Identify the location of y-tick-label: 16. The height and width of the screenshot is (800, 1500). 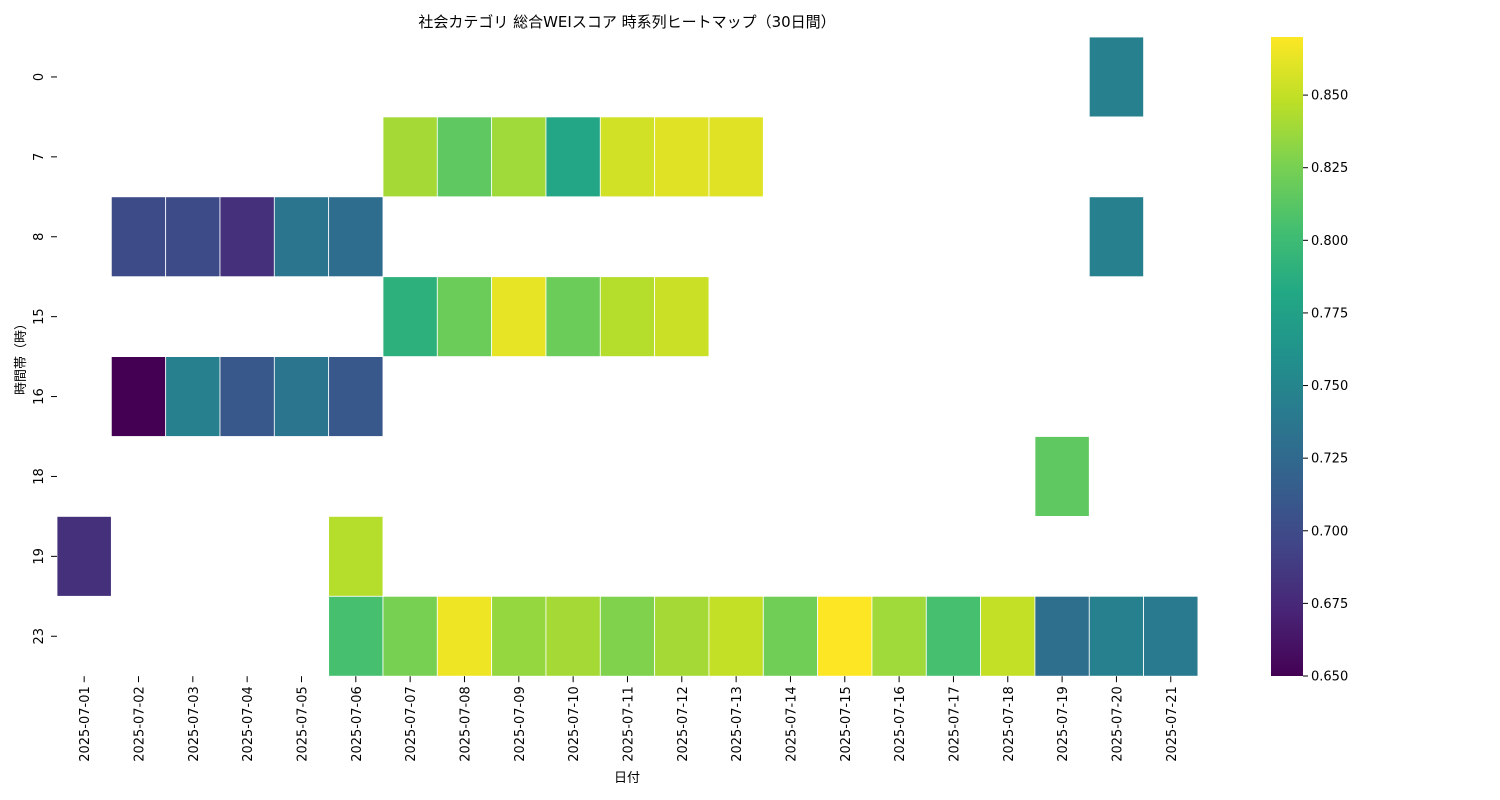
(39, 396).